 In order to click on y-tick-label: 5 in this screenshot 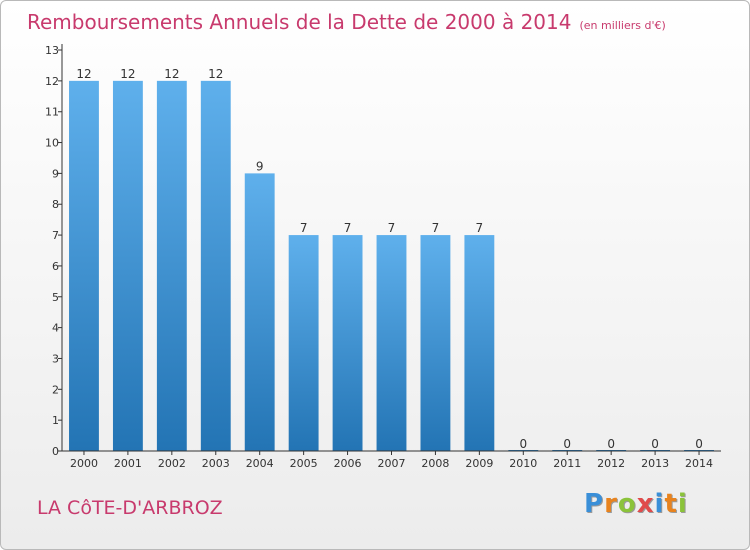, I will do `click(55, 297)`.